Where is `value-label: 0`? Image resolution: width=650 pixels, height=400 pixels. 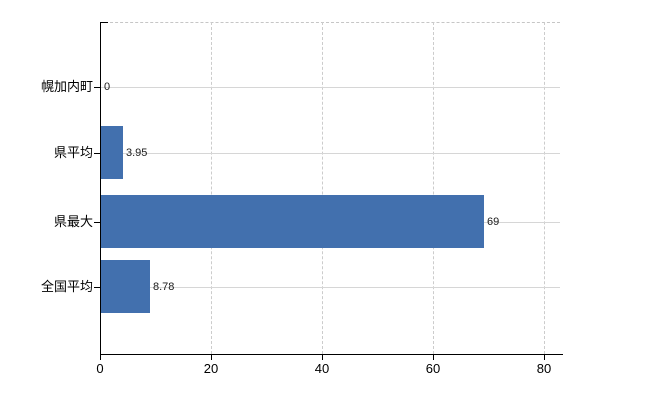
value-label: 0 is located at coordinates (107, 87).